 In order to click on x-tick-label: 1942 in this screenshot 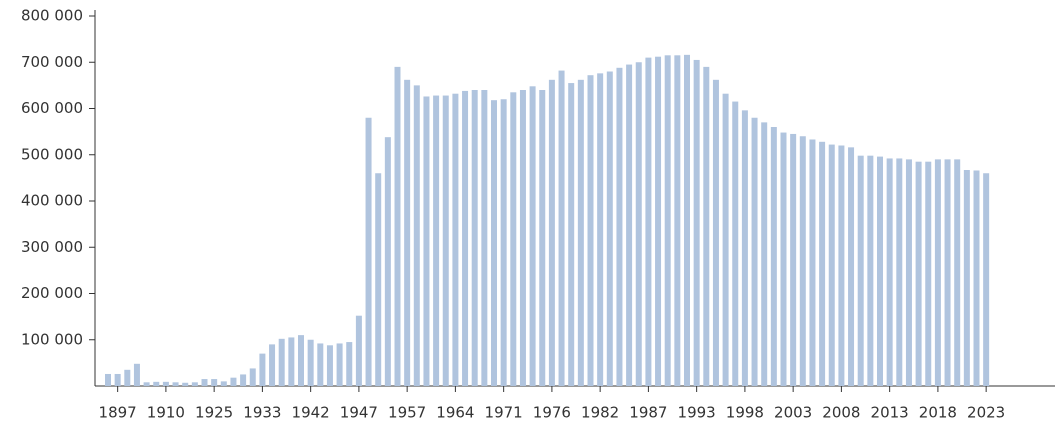, I will do `click(311, 413)`.